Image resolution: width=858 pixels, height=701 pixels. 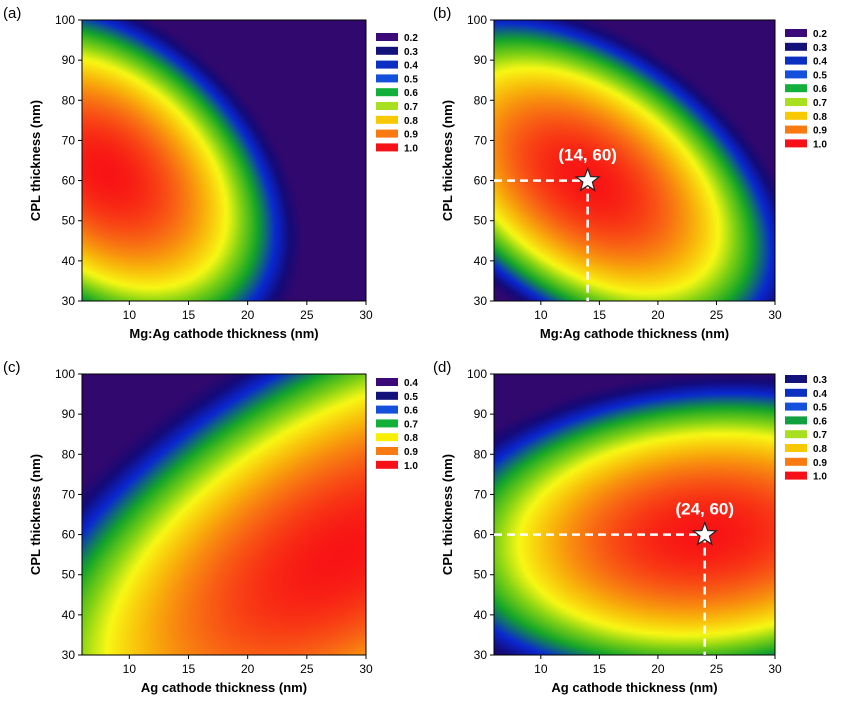 I want to click on panel-label: (d), so click(x=442, y=367).